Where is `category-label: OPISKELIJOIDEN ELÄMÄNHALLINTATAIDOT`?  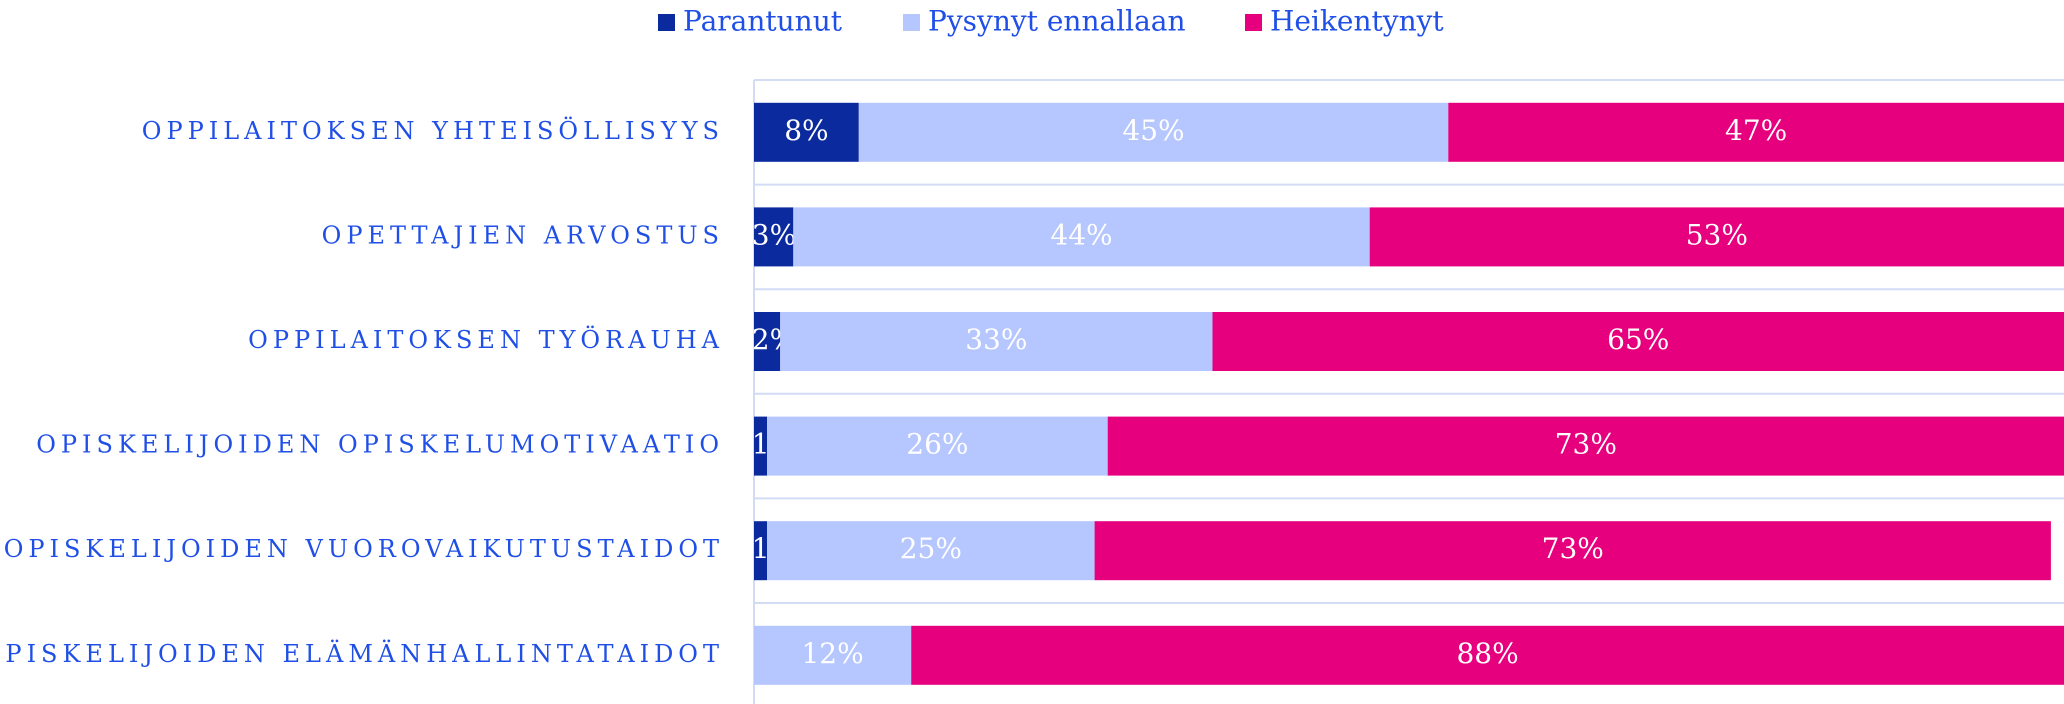 category-label: OPISKELIJOIDEN ELÄMÄNHALLINTATAIDOT is located at coordinates (362, 653).